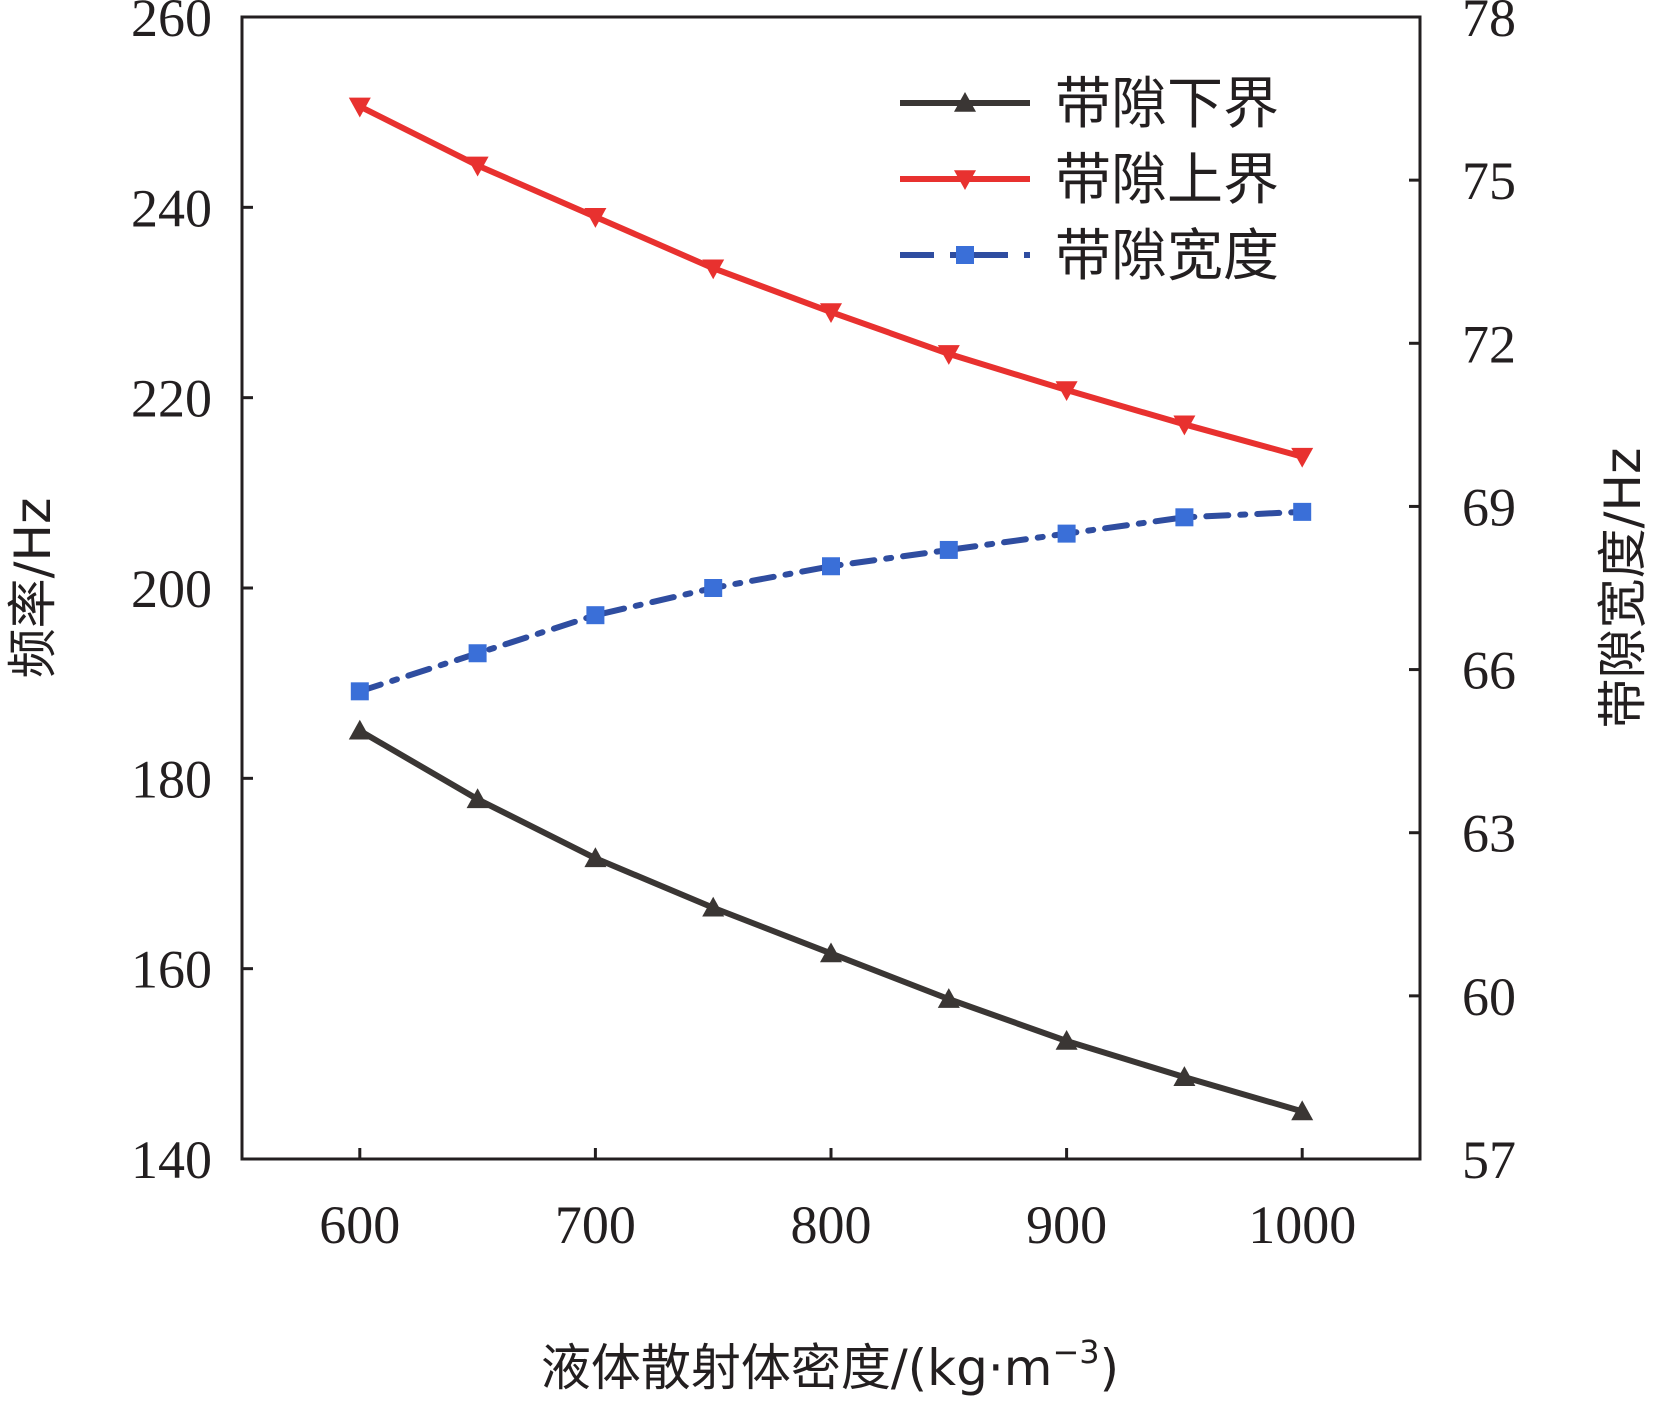  Describe the element at coordinates (797, 1368) in the screenshot. I see `x-axis-title-main: 液体散射体密度/(kg·m` at that location.